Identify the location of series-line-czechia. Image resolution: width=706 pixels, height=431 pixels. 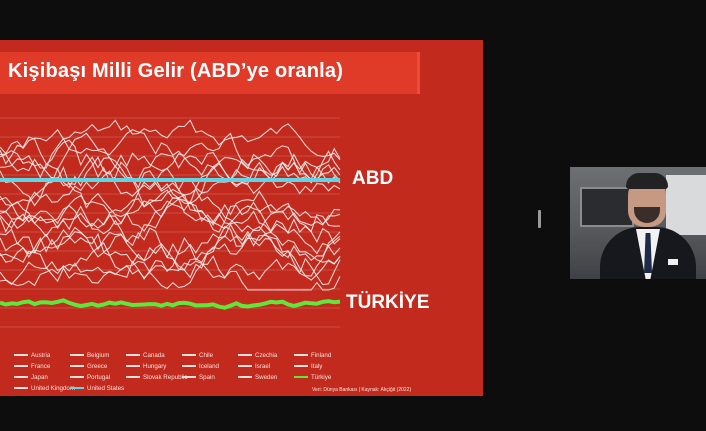
(170, 210).